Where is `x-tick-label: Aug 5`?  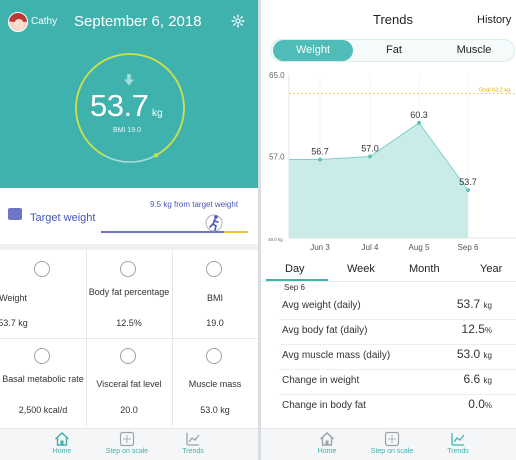
x-tick-label: Aug 5 is located at coordinates (419, 247).